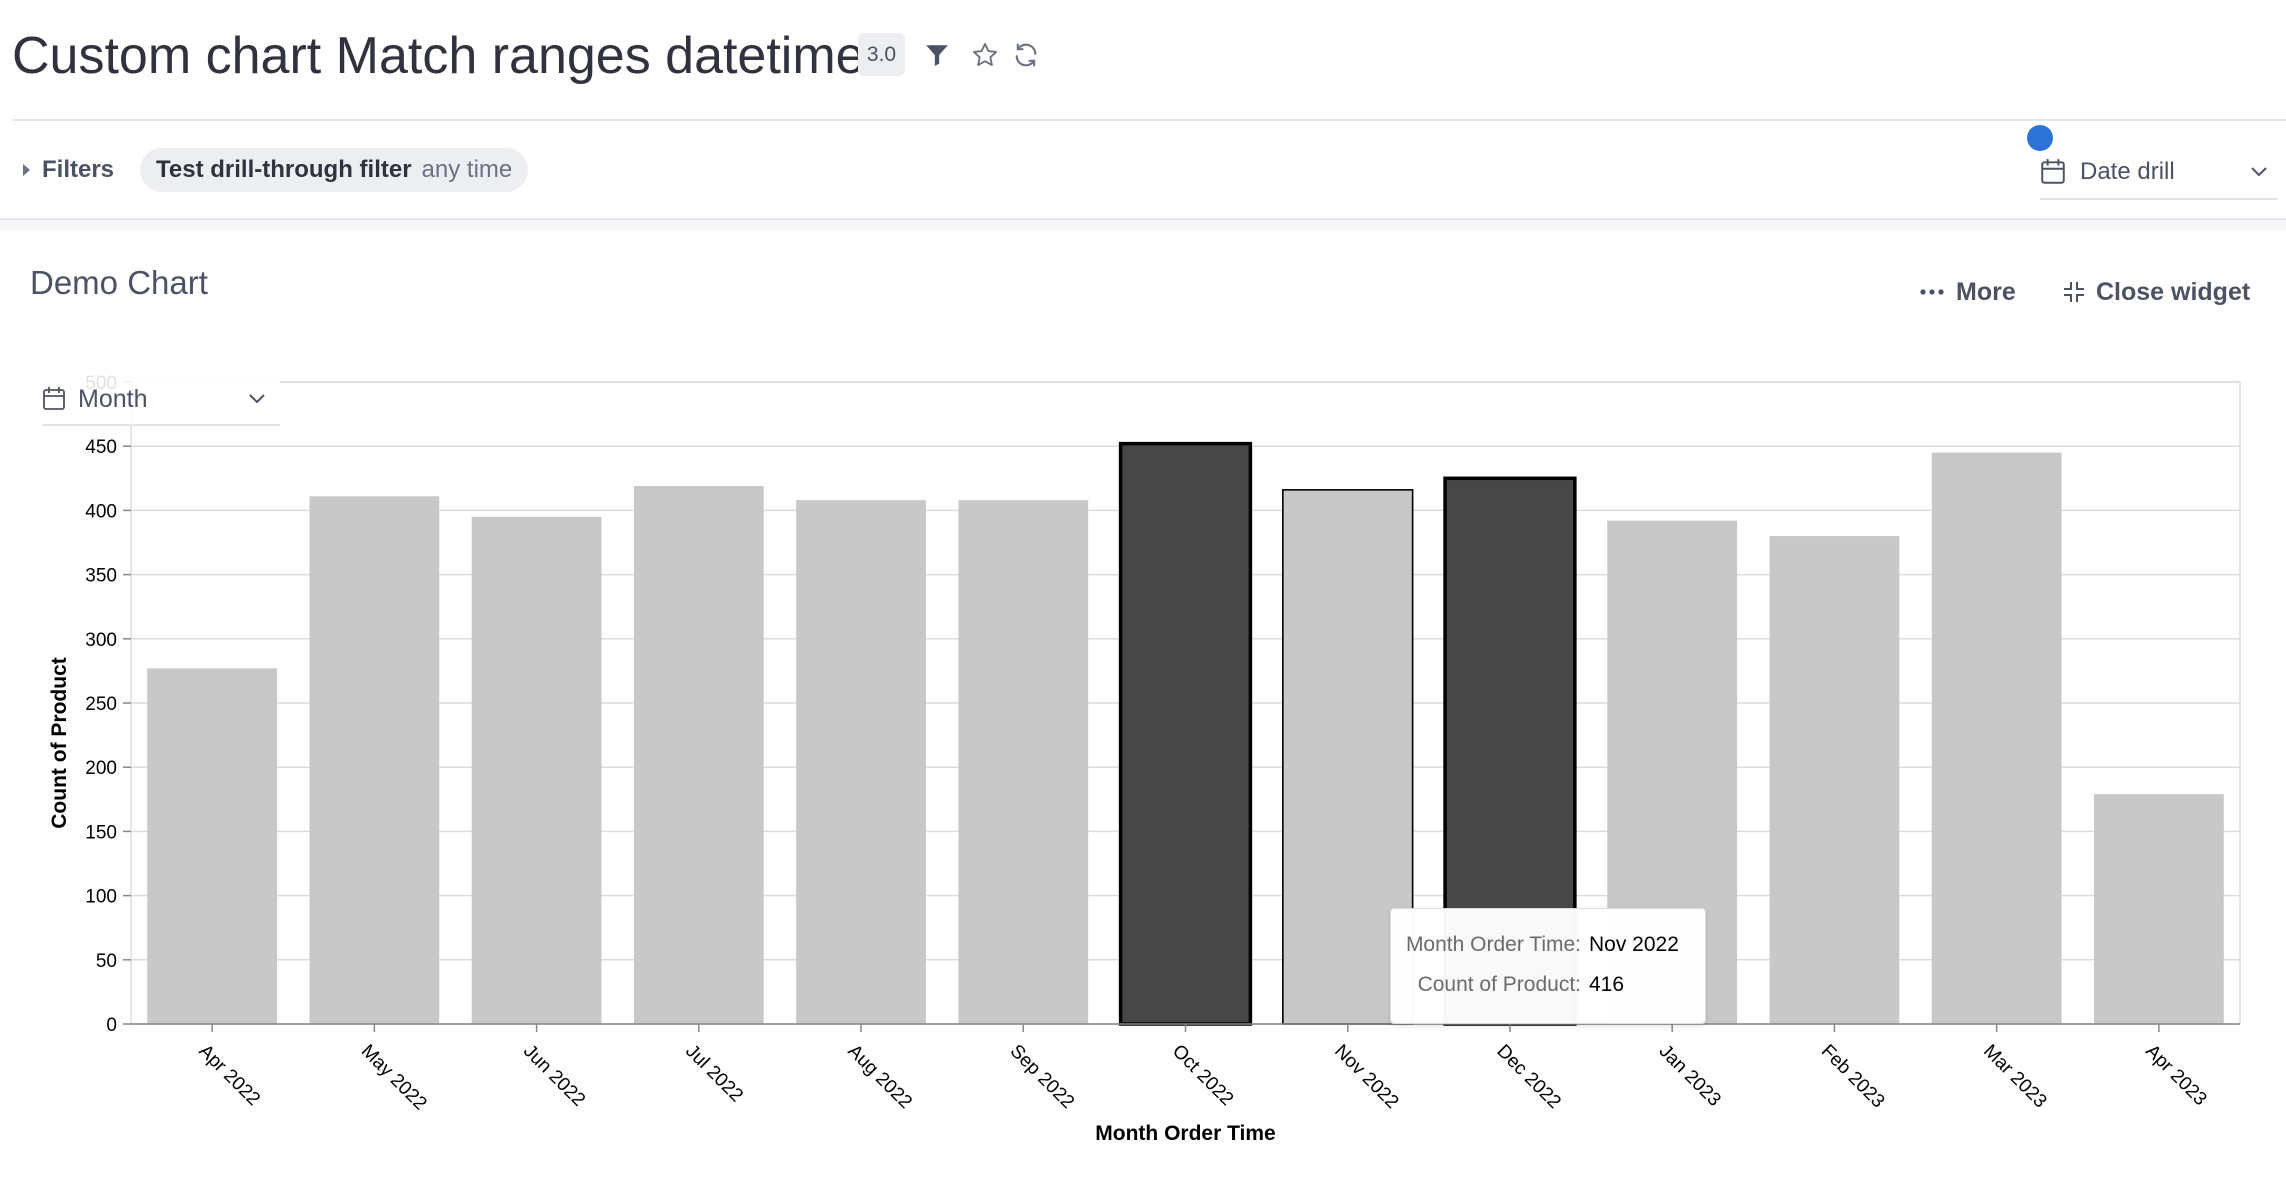  What do you see at coordinates (101, 447) in the screenshot?
I see `y-tick-label: 450` at bounding box center [101, 447].